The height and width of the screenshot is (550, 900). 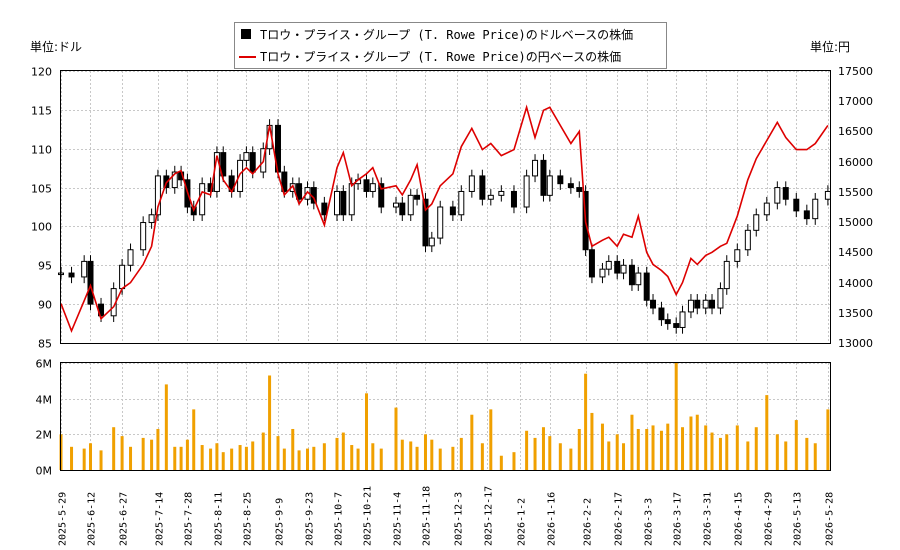 What do you see at coordinates (798, 519) in the screenshot?
I see `date-tick-label: 2026-5-13` at bounding box center [798, 519].